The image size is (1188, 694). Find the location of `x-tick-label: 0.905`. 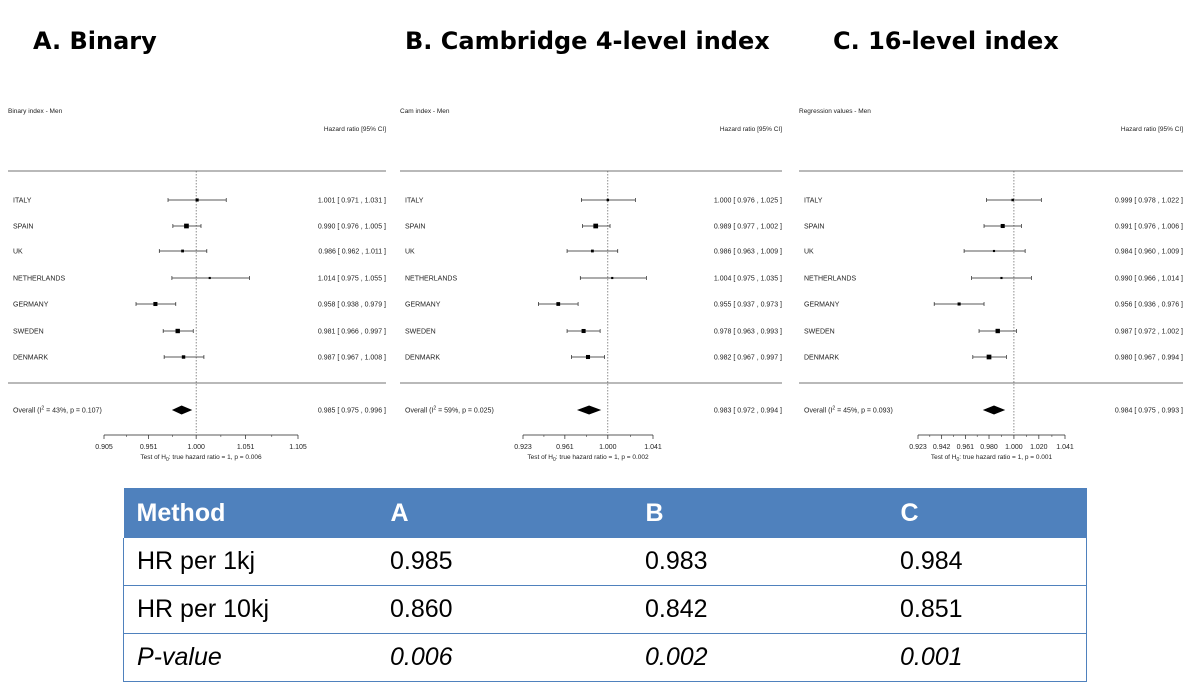

x-tick-label: 0.905 is located at coordinates (104, 447).